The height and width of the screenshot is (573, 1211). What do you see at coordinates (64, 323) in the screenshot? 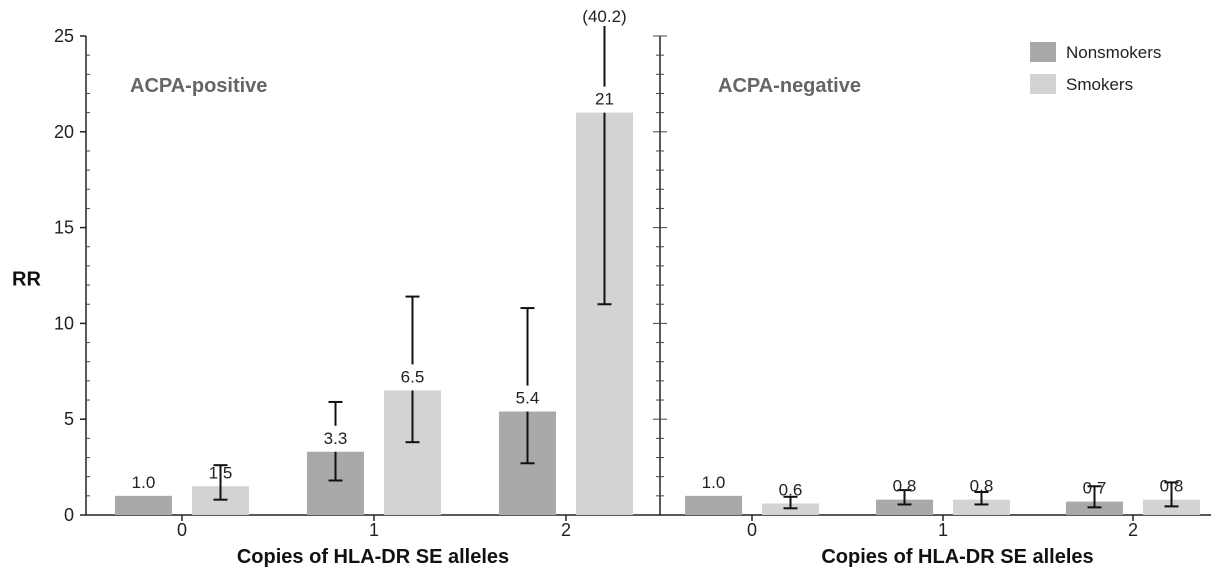
I see `y-tick-label: 10` at bounding box center [64, 323].